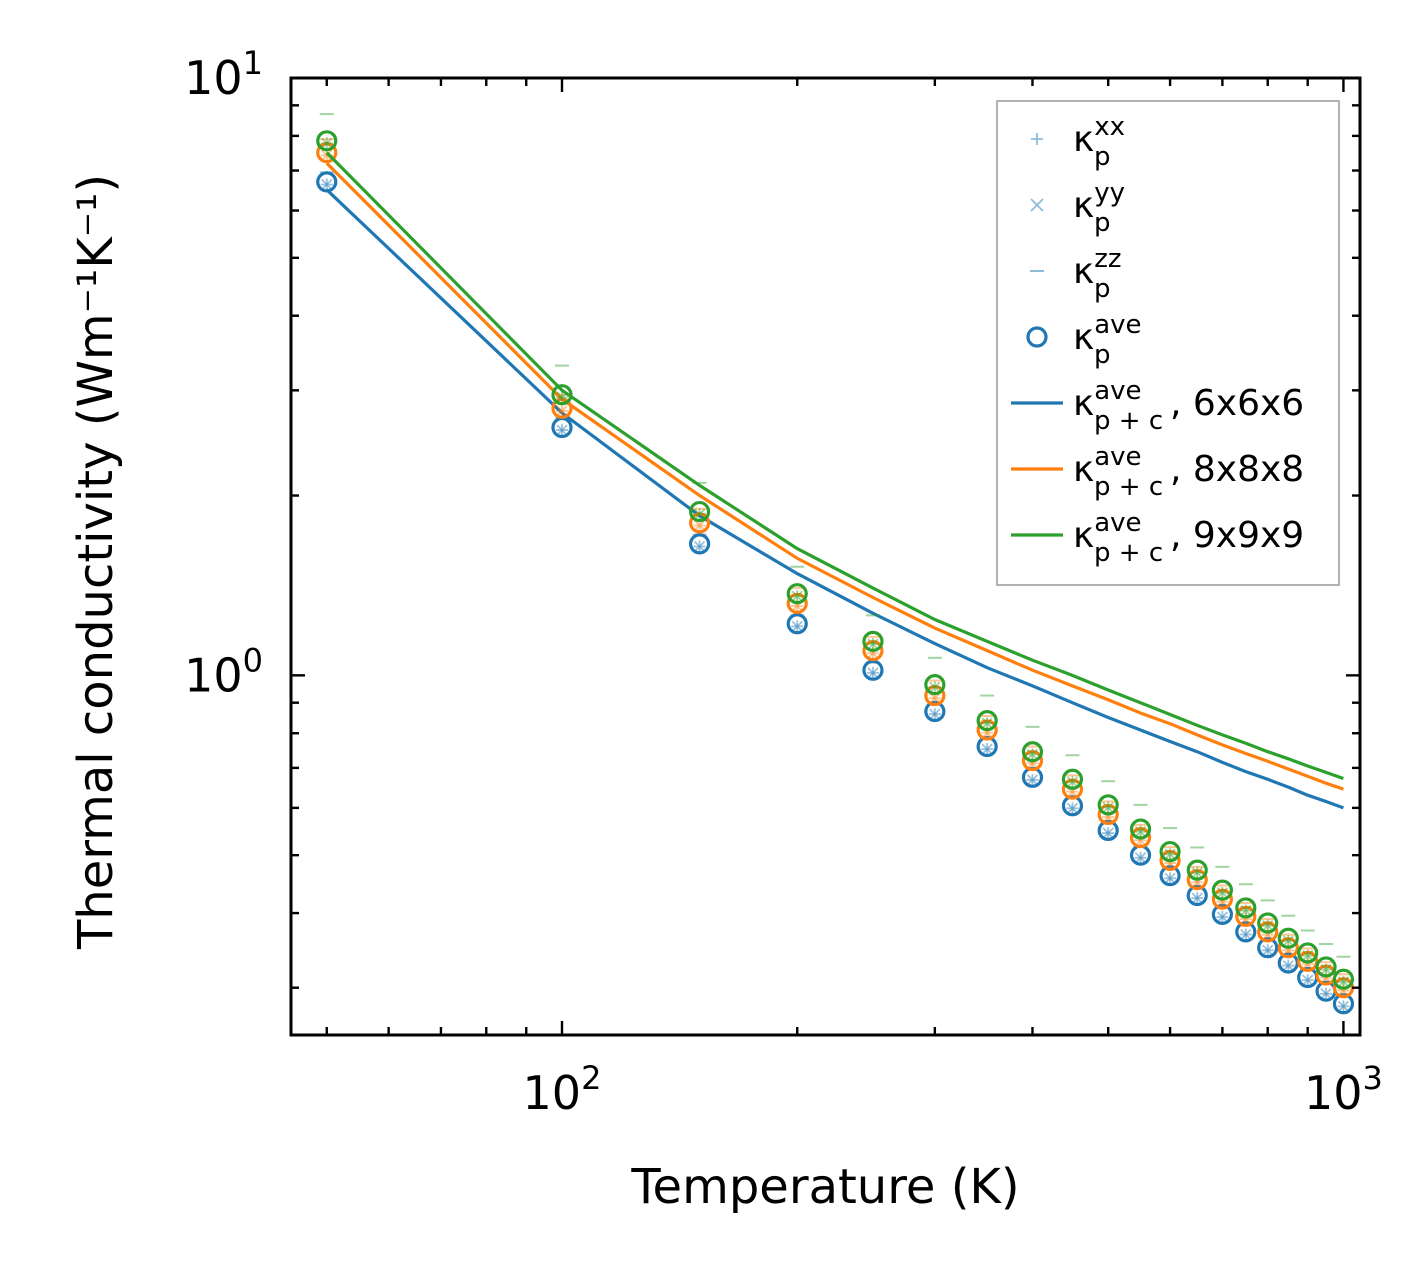 The height and width of the screenshot is (1274, 1421). Describe the element at coordinates (1107, 259) in the screenshot. I see `legend-sup: zz` at that location.